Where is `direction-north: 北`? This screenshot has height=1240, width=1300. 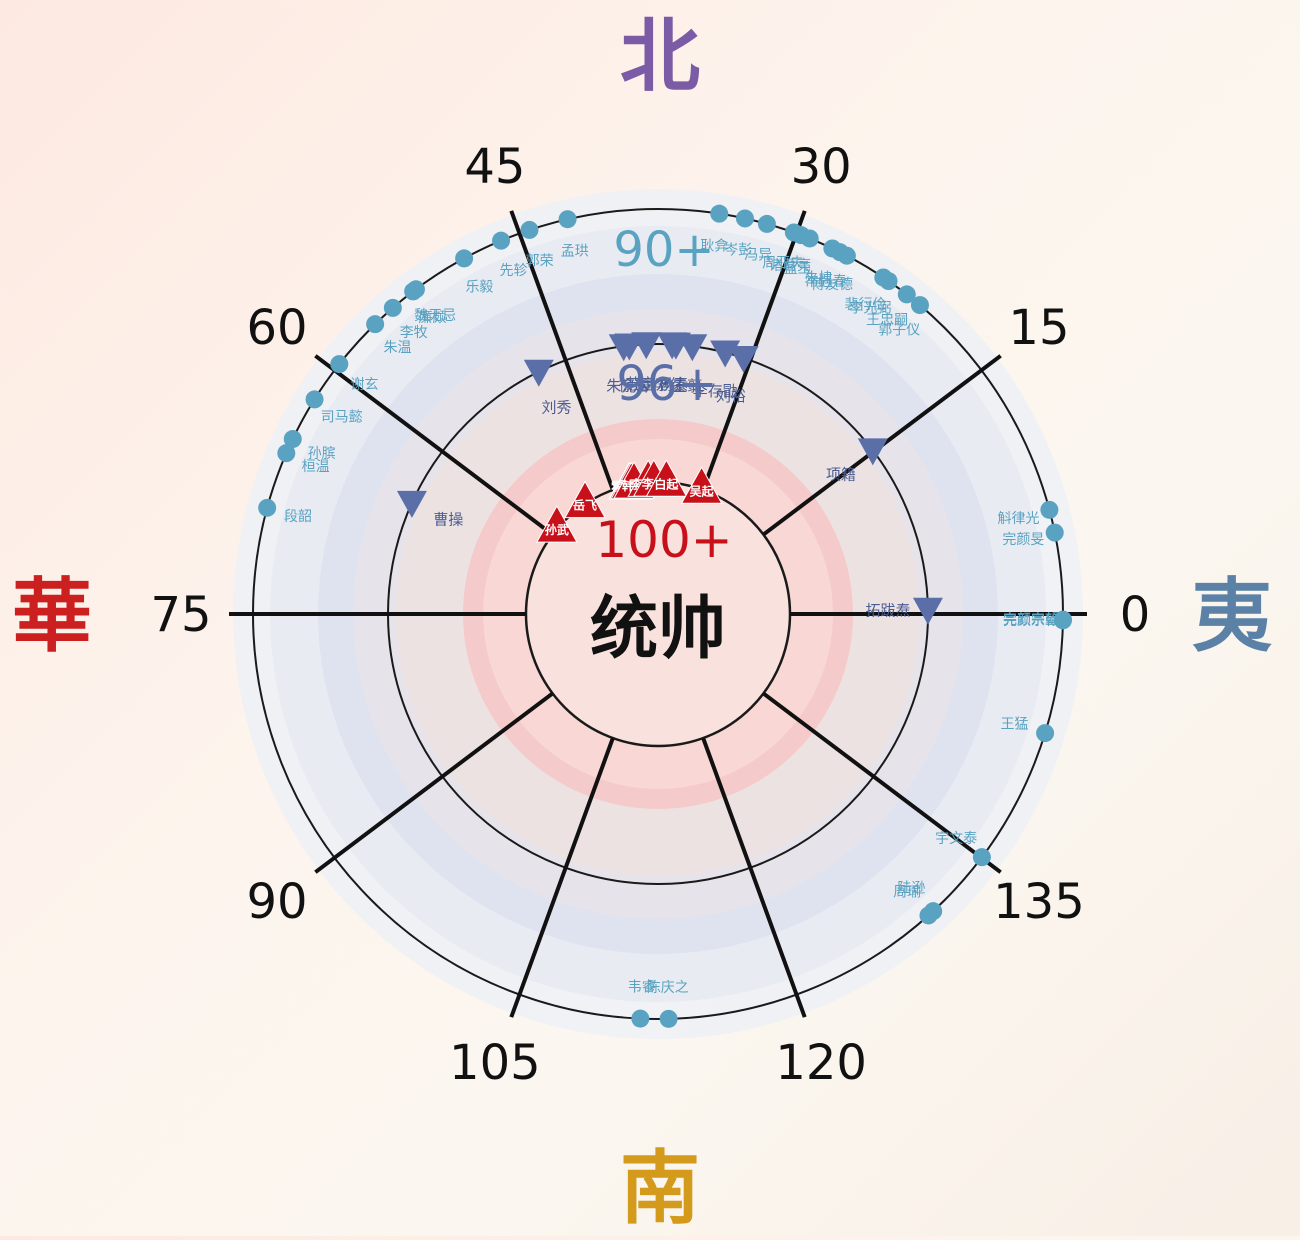
direction-north: 北 is located at coordinates (660, 56).